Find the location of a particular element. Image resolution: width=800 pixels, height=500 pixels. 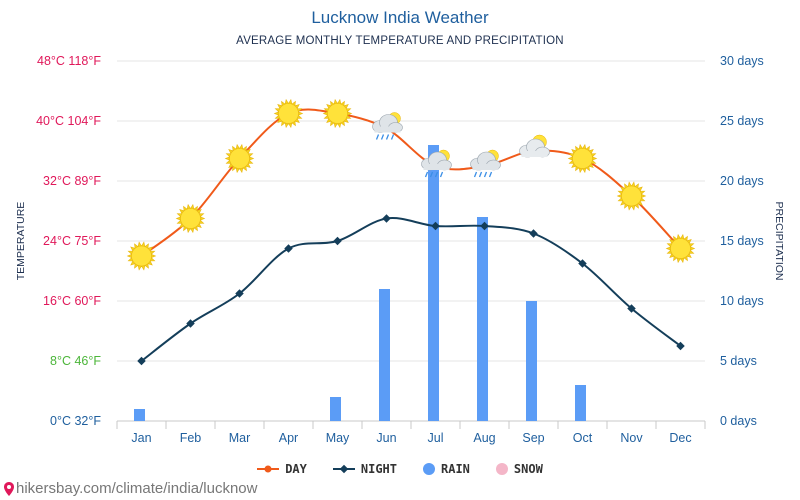

legend-item-night: NIGHT is located at coordinates (364, 469).